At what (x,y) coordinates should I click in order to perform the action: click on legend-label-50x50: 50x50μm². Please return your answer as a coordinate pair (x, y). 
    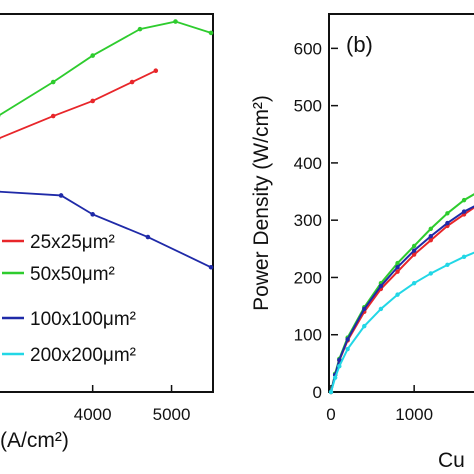
    Looking at the image, I should click on (72, 274).